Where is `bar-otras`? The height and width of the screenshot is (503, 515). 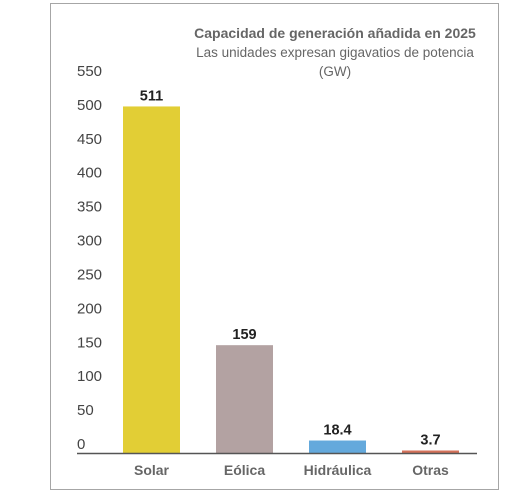
bar-otras is located at coordinates (430, 451).